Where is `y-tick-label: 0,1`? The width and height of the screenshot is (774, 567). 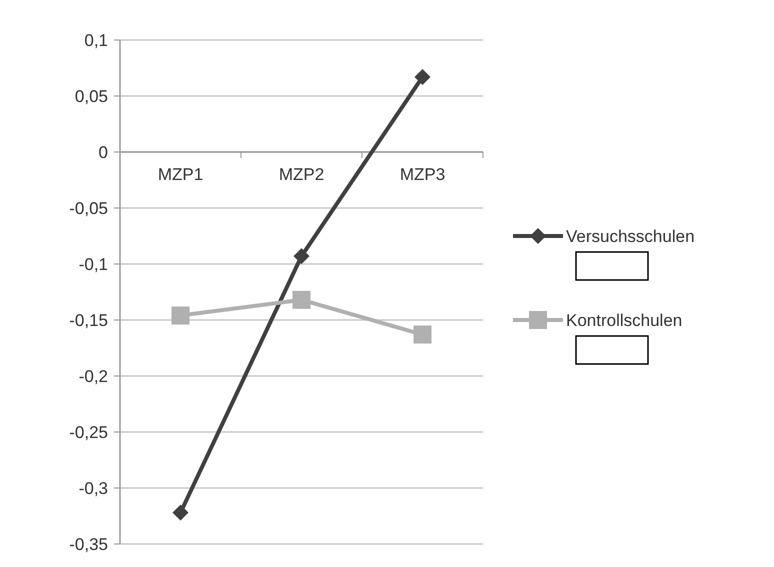 y-tick-label: 0,1 is located at coordinates (96, 40).